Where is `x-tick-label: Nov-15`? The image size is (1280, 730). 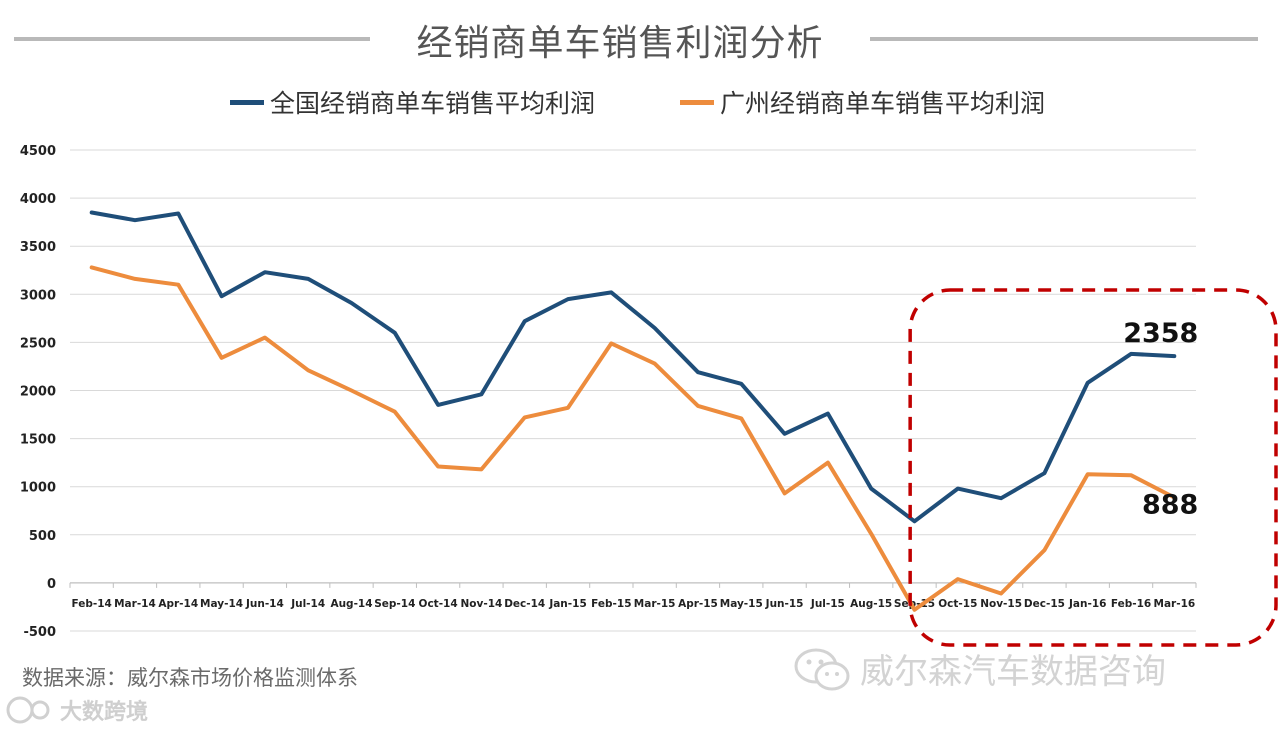 x-tick-label: Nov-15 is located at coordinates (1001, 604).